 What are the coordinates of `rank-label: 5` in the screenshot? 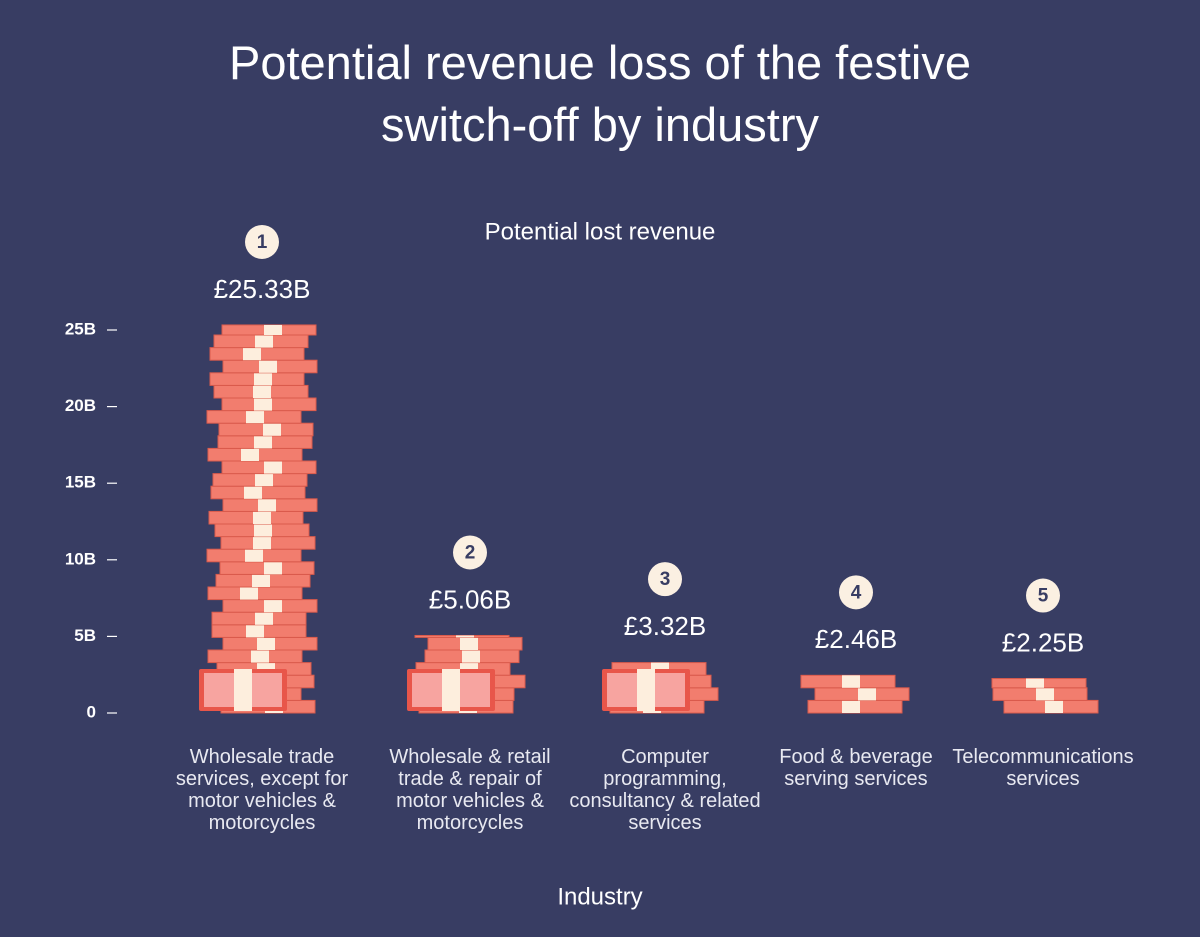 It's located at (1043, 596).